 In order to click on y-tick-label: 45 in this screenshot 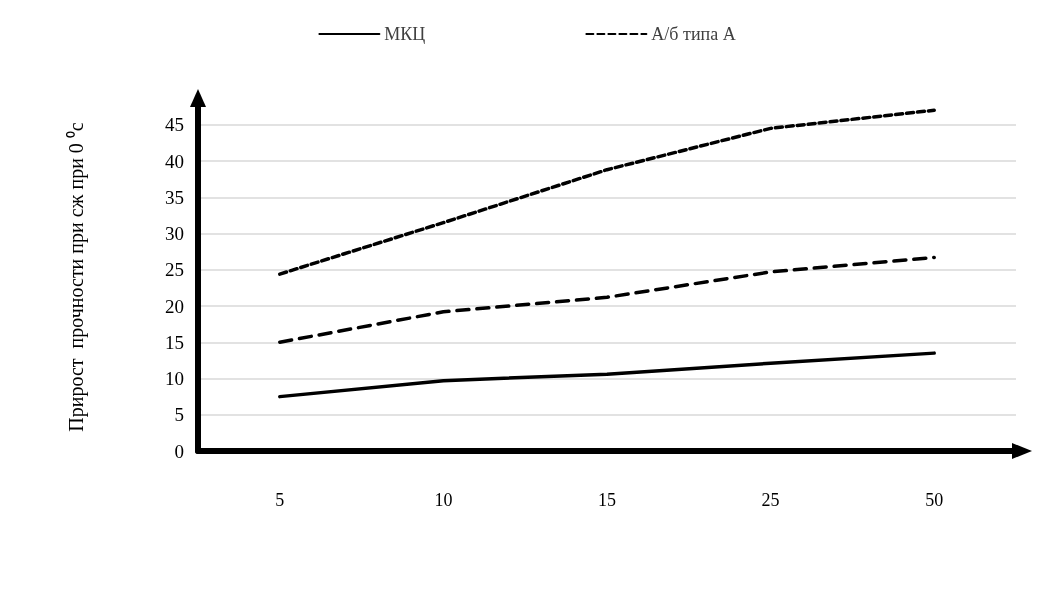, I will do `click(174, 125)`.